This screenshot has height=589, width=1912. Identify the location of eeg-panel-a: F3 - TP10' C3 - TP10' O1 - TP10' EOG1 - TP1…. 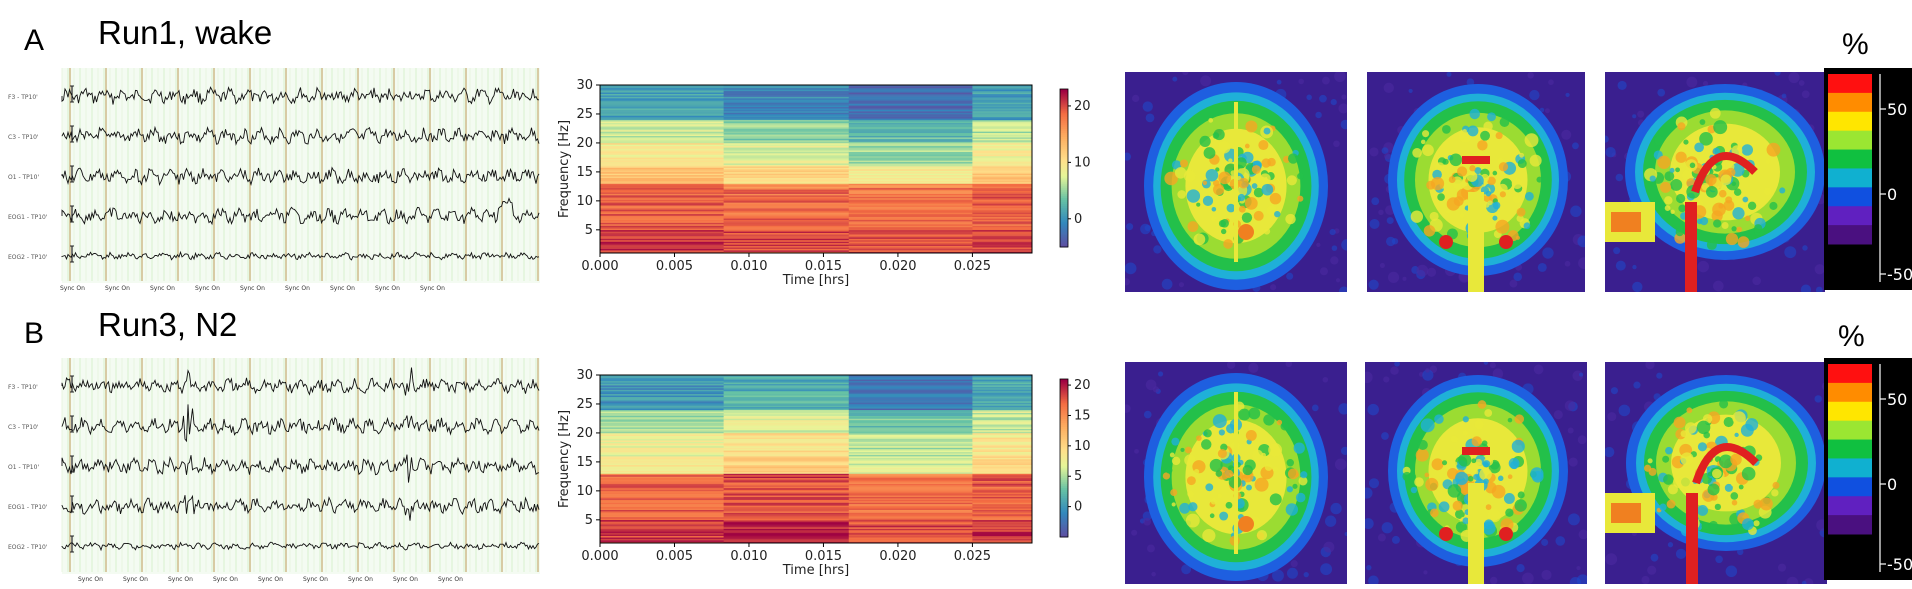
(272, 180).